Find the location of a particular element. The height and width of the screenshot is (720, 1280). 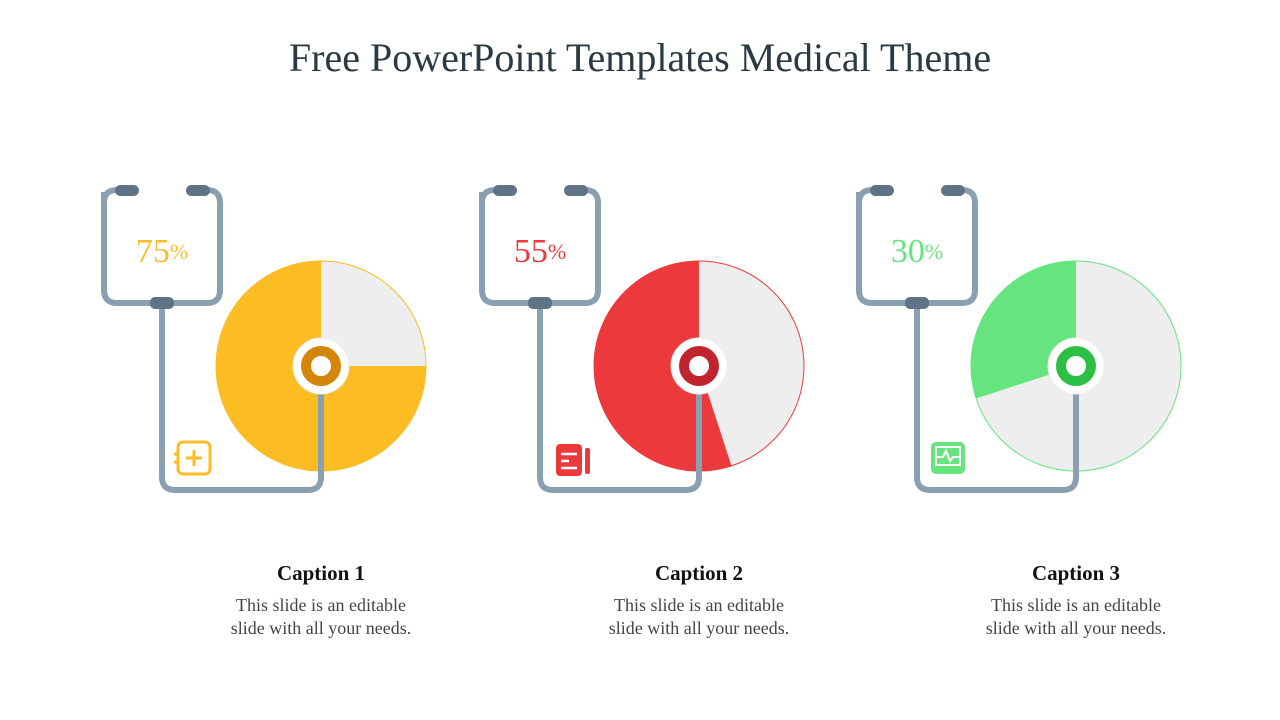

caption-title: Caption 1 is located at coordinates (321, 573).